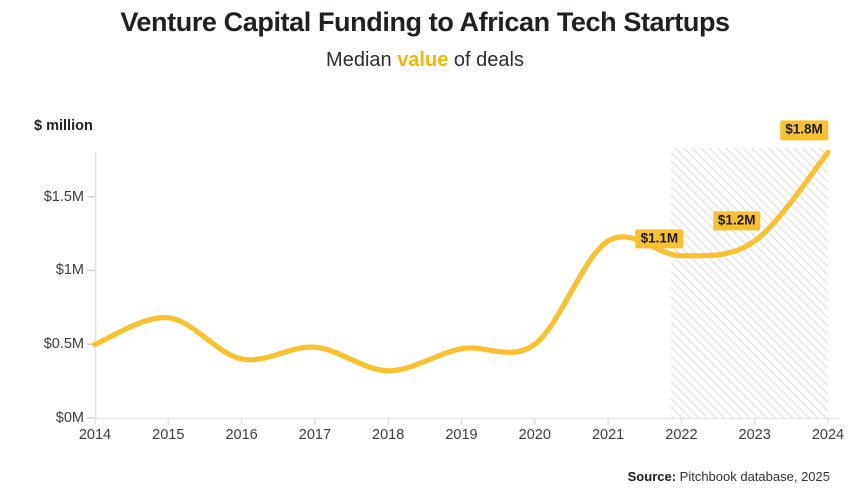  What do you see at coordinates (95, 435) in the screenshot?
I see `x-tick-label: 2014` at bounding box center [95, 435].